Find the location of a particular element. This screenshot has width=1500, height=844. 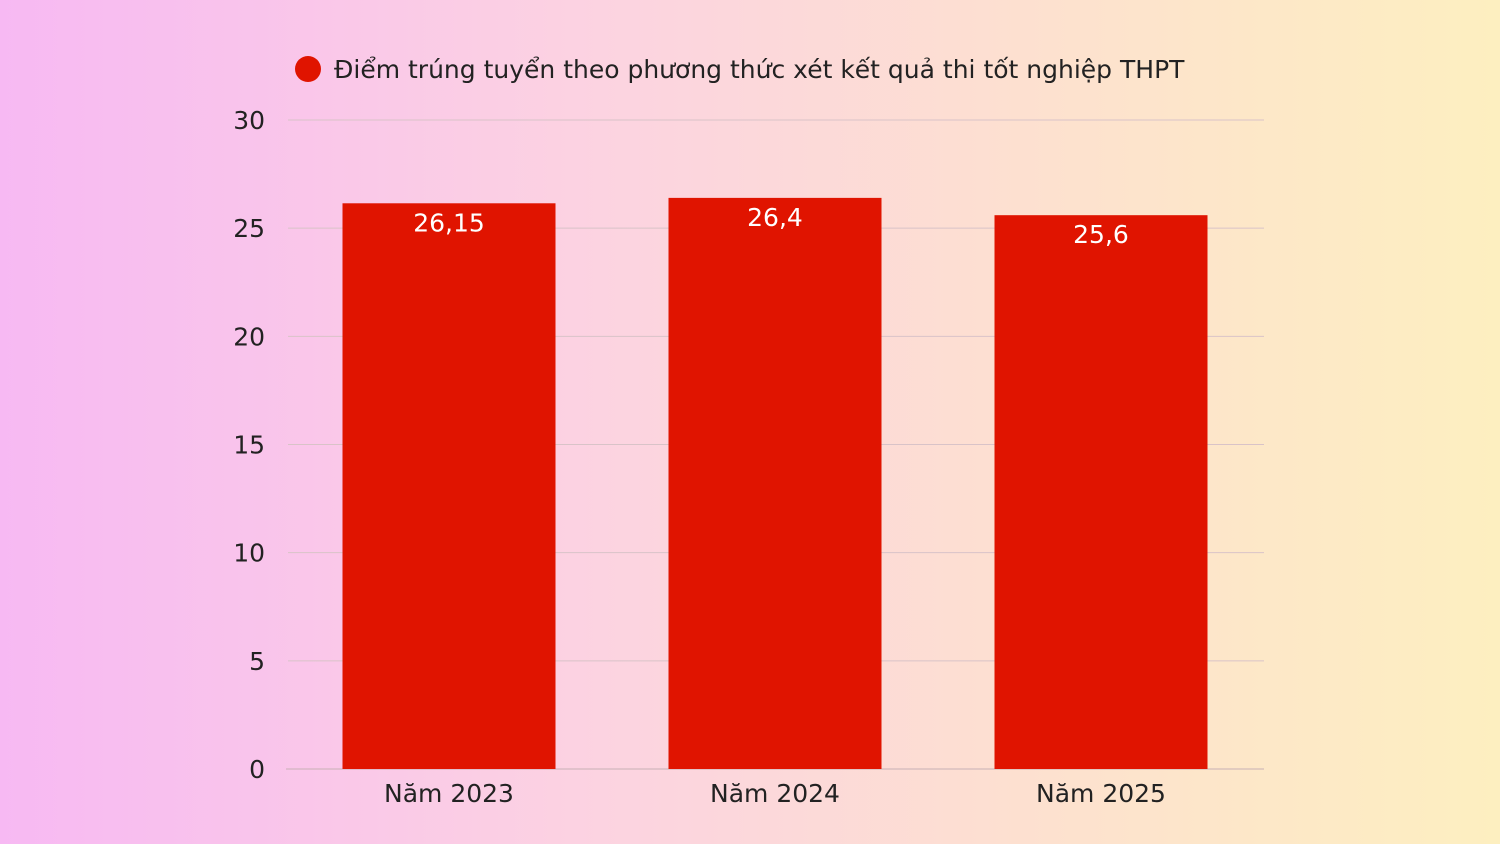

y-tick-label: 0 is located at coordinates (257, 769).